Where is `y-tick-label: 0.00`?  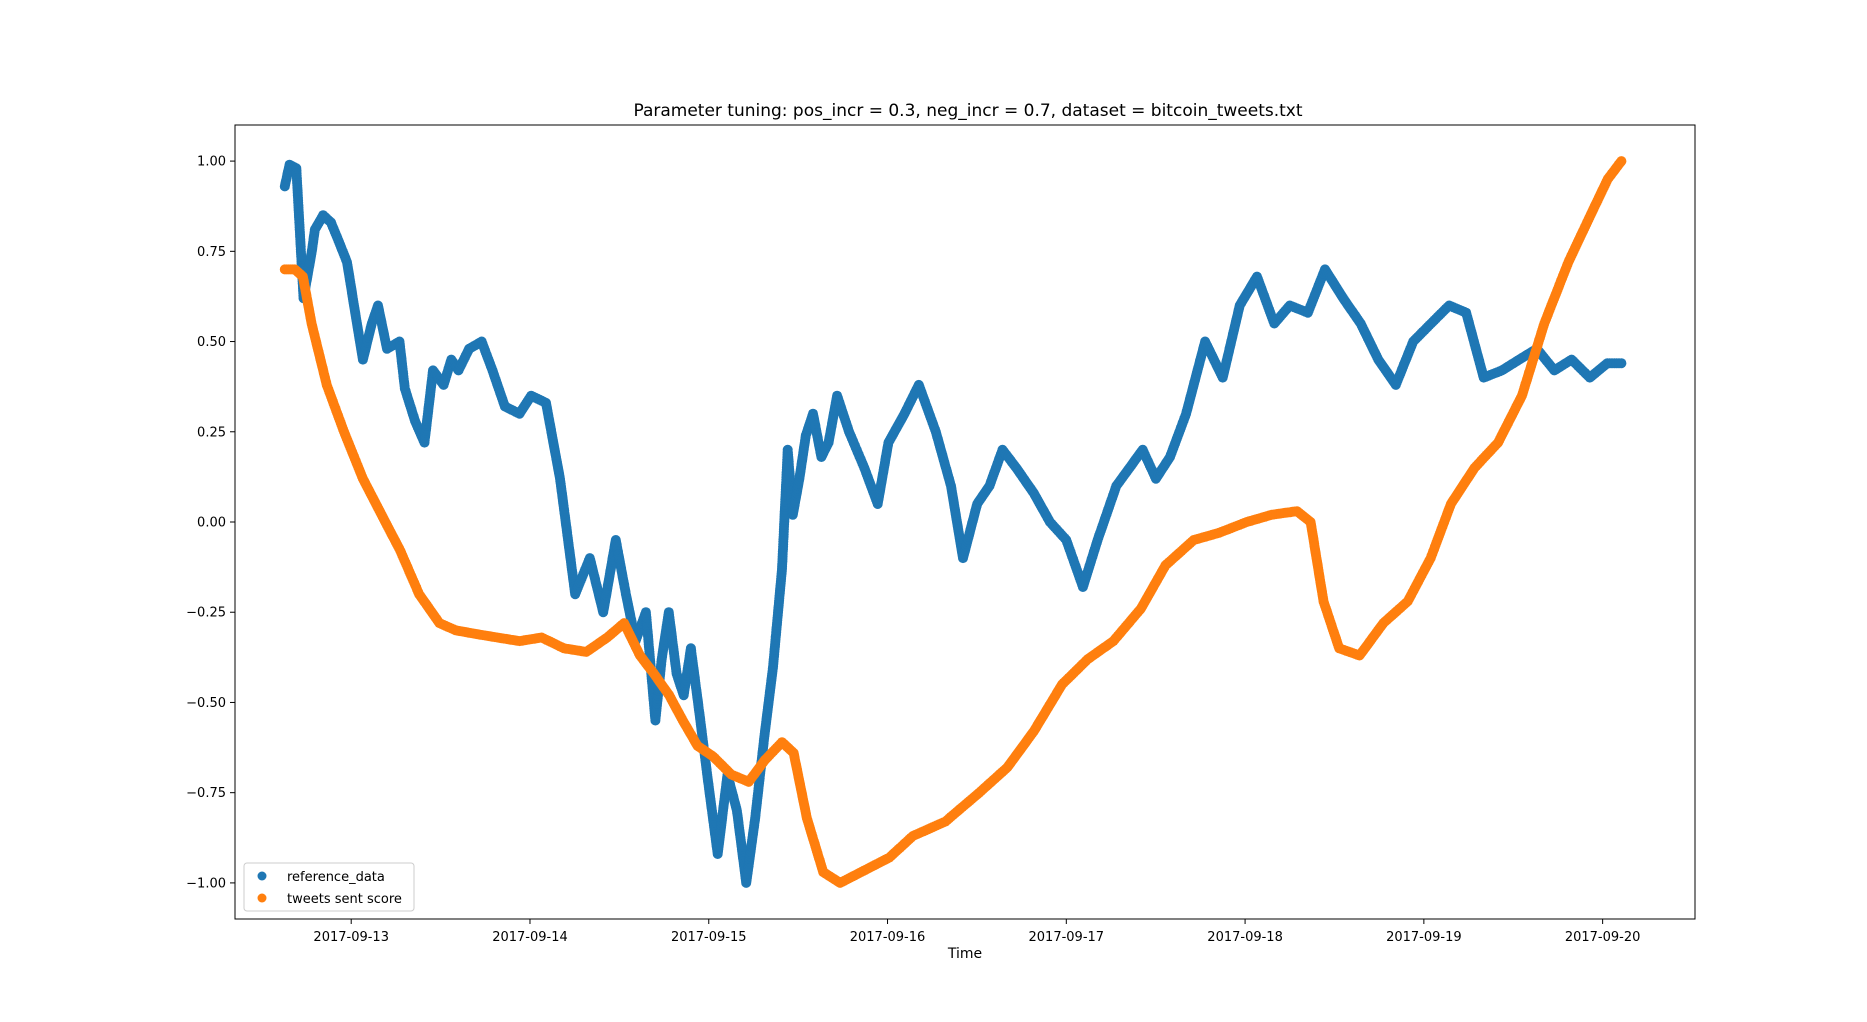
y-tick-label: 0.00 is located at coordinates (211, 523).